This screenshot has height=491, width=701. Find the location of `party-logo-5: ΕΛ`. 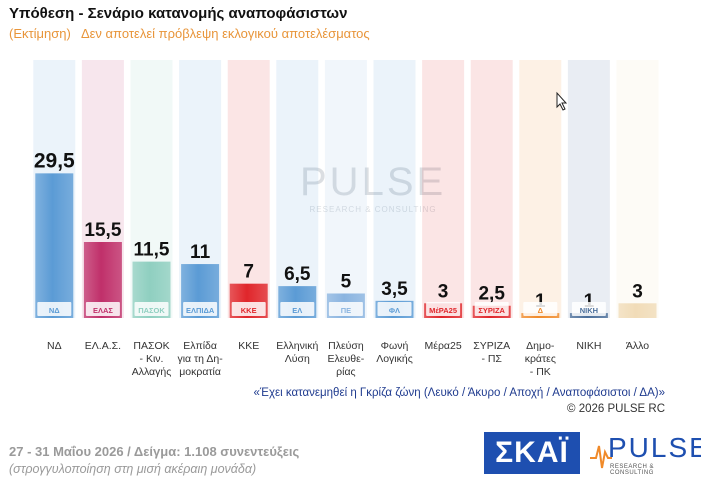

party-logo-5: ΕΛ is located at coordinates (297, 310).